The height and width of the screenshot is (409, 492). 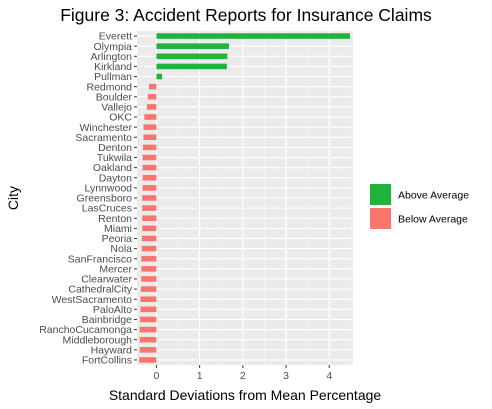 What do you see at coordinates (115, 148) in the screenshot?
I see `y-tick-label: Denton` at bounding box center [115, 148].